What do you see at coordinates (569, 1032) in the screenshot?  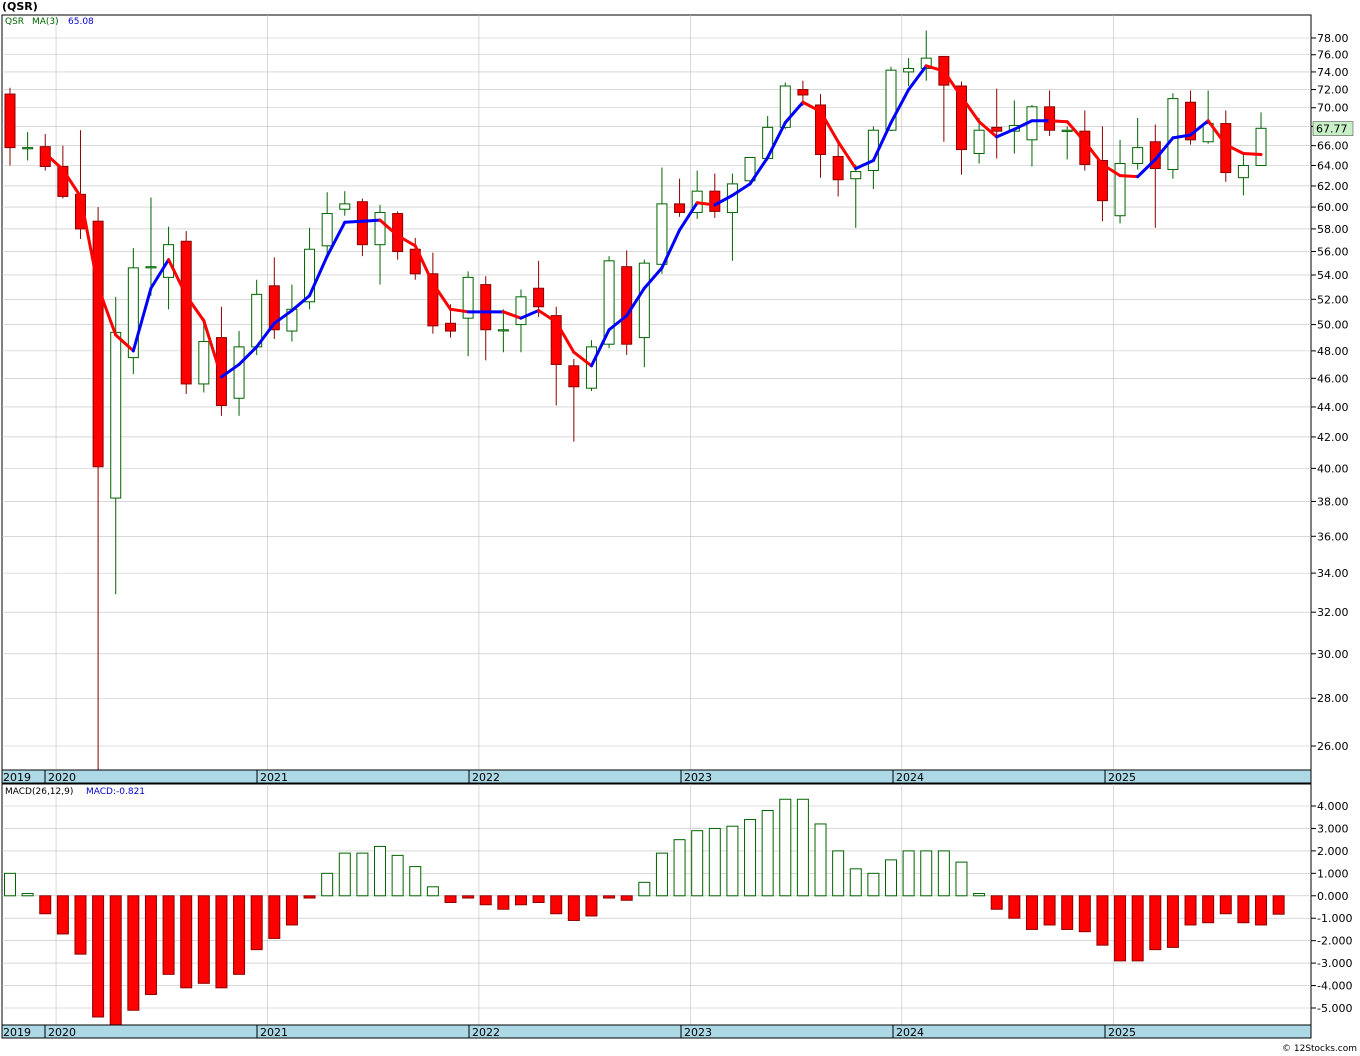 I see `macd-x-labels: 2019 2020 2021 2022 2023 2024 2025` at bounding box center [569, 1032].